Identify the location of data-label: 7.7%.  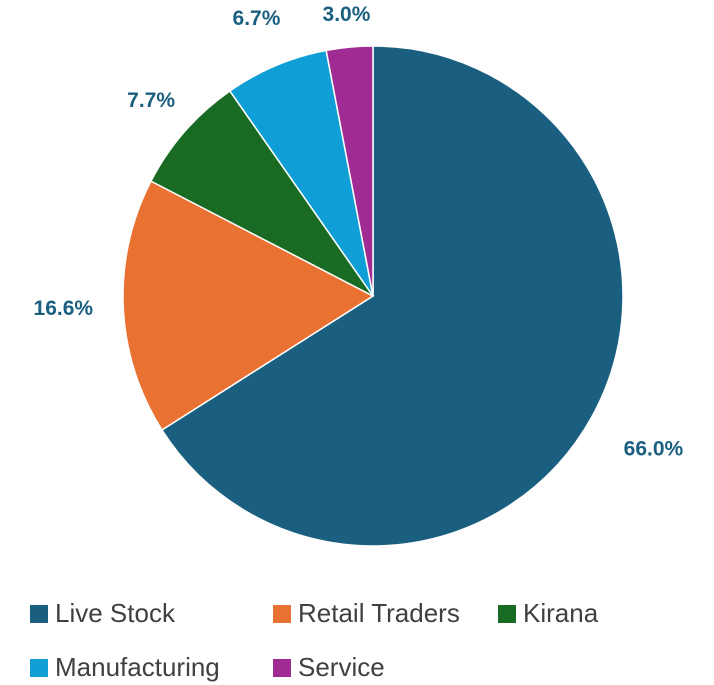
(151, 100).